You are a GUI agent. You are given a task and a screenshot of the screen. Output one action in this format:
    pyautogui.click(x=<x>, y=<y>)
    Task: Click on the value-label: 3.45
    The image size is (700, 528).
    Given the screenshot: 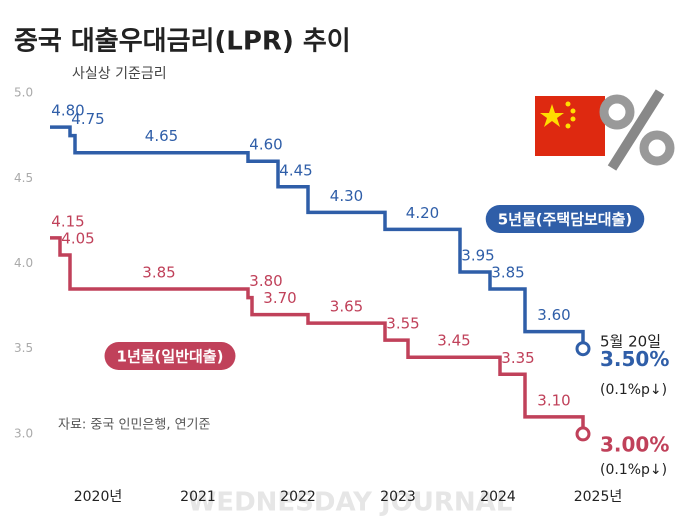 What is the action you would take?
    pyautogui.click(x=453, y=341)
    